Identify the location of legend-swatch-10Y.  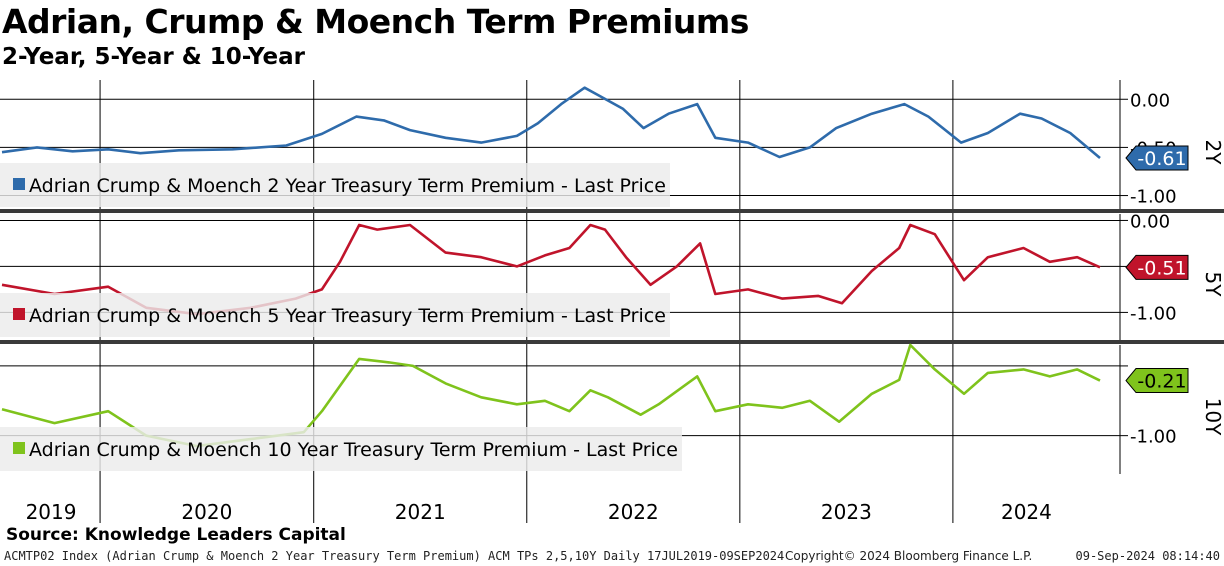
(19, 448).